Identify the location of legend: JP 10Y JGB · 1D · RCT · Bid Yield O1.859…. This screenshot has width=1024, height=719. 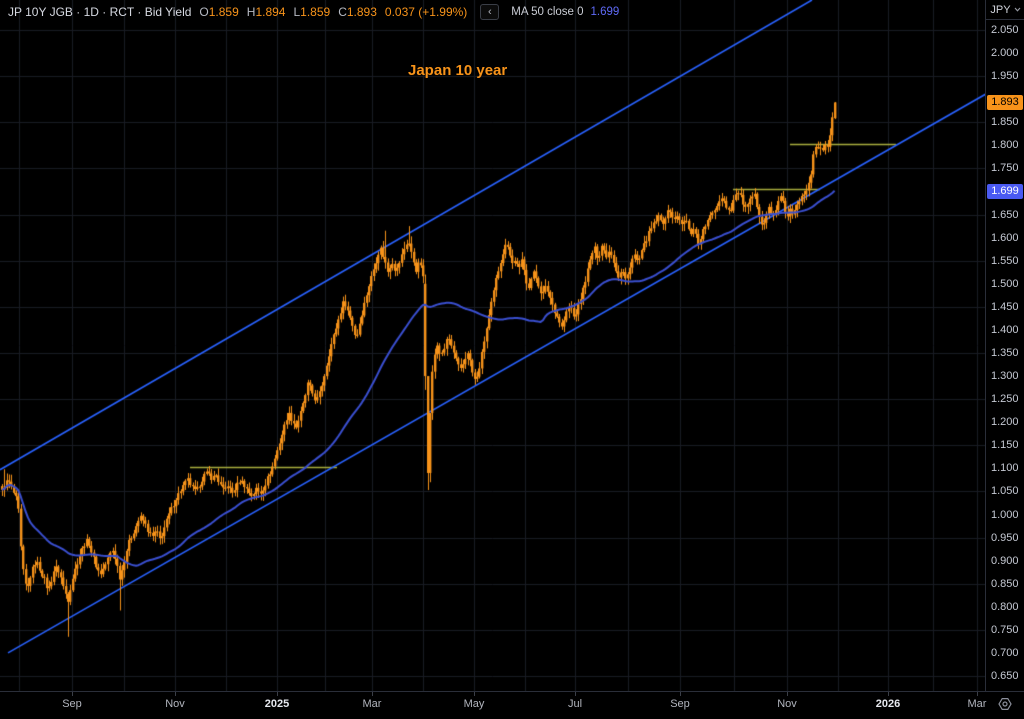
(313, 11).